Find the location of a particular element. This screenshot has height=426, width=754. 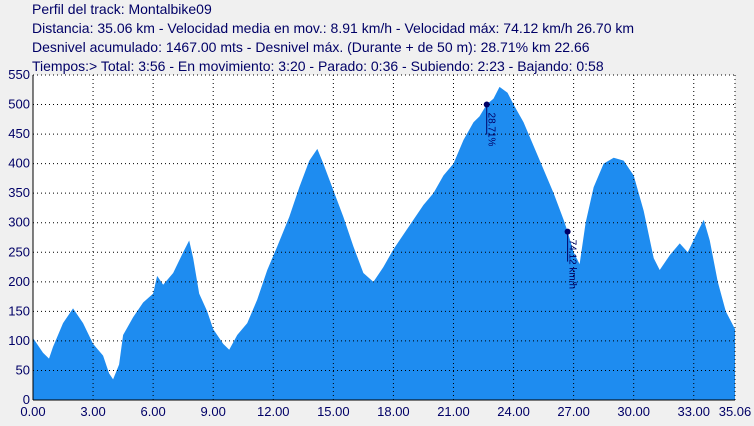

annotation-label: 74.12 km/h is located at coordinates (572, 264).